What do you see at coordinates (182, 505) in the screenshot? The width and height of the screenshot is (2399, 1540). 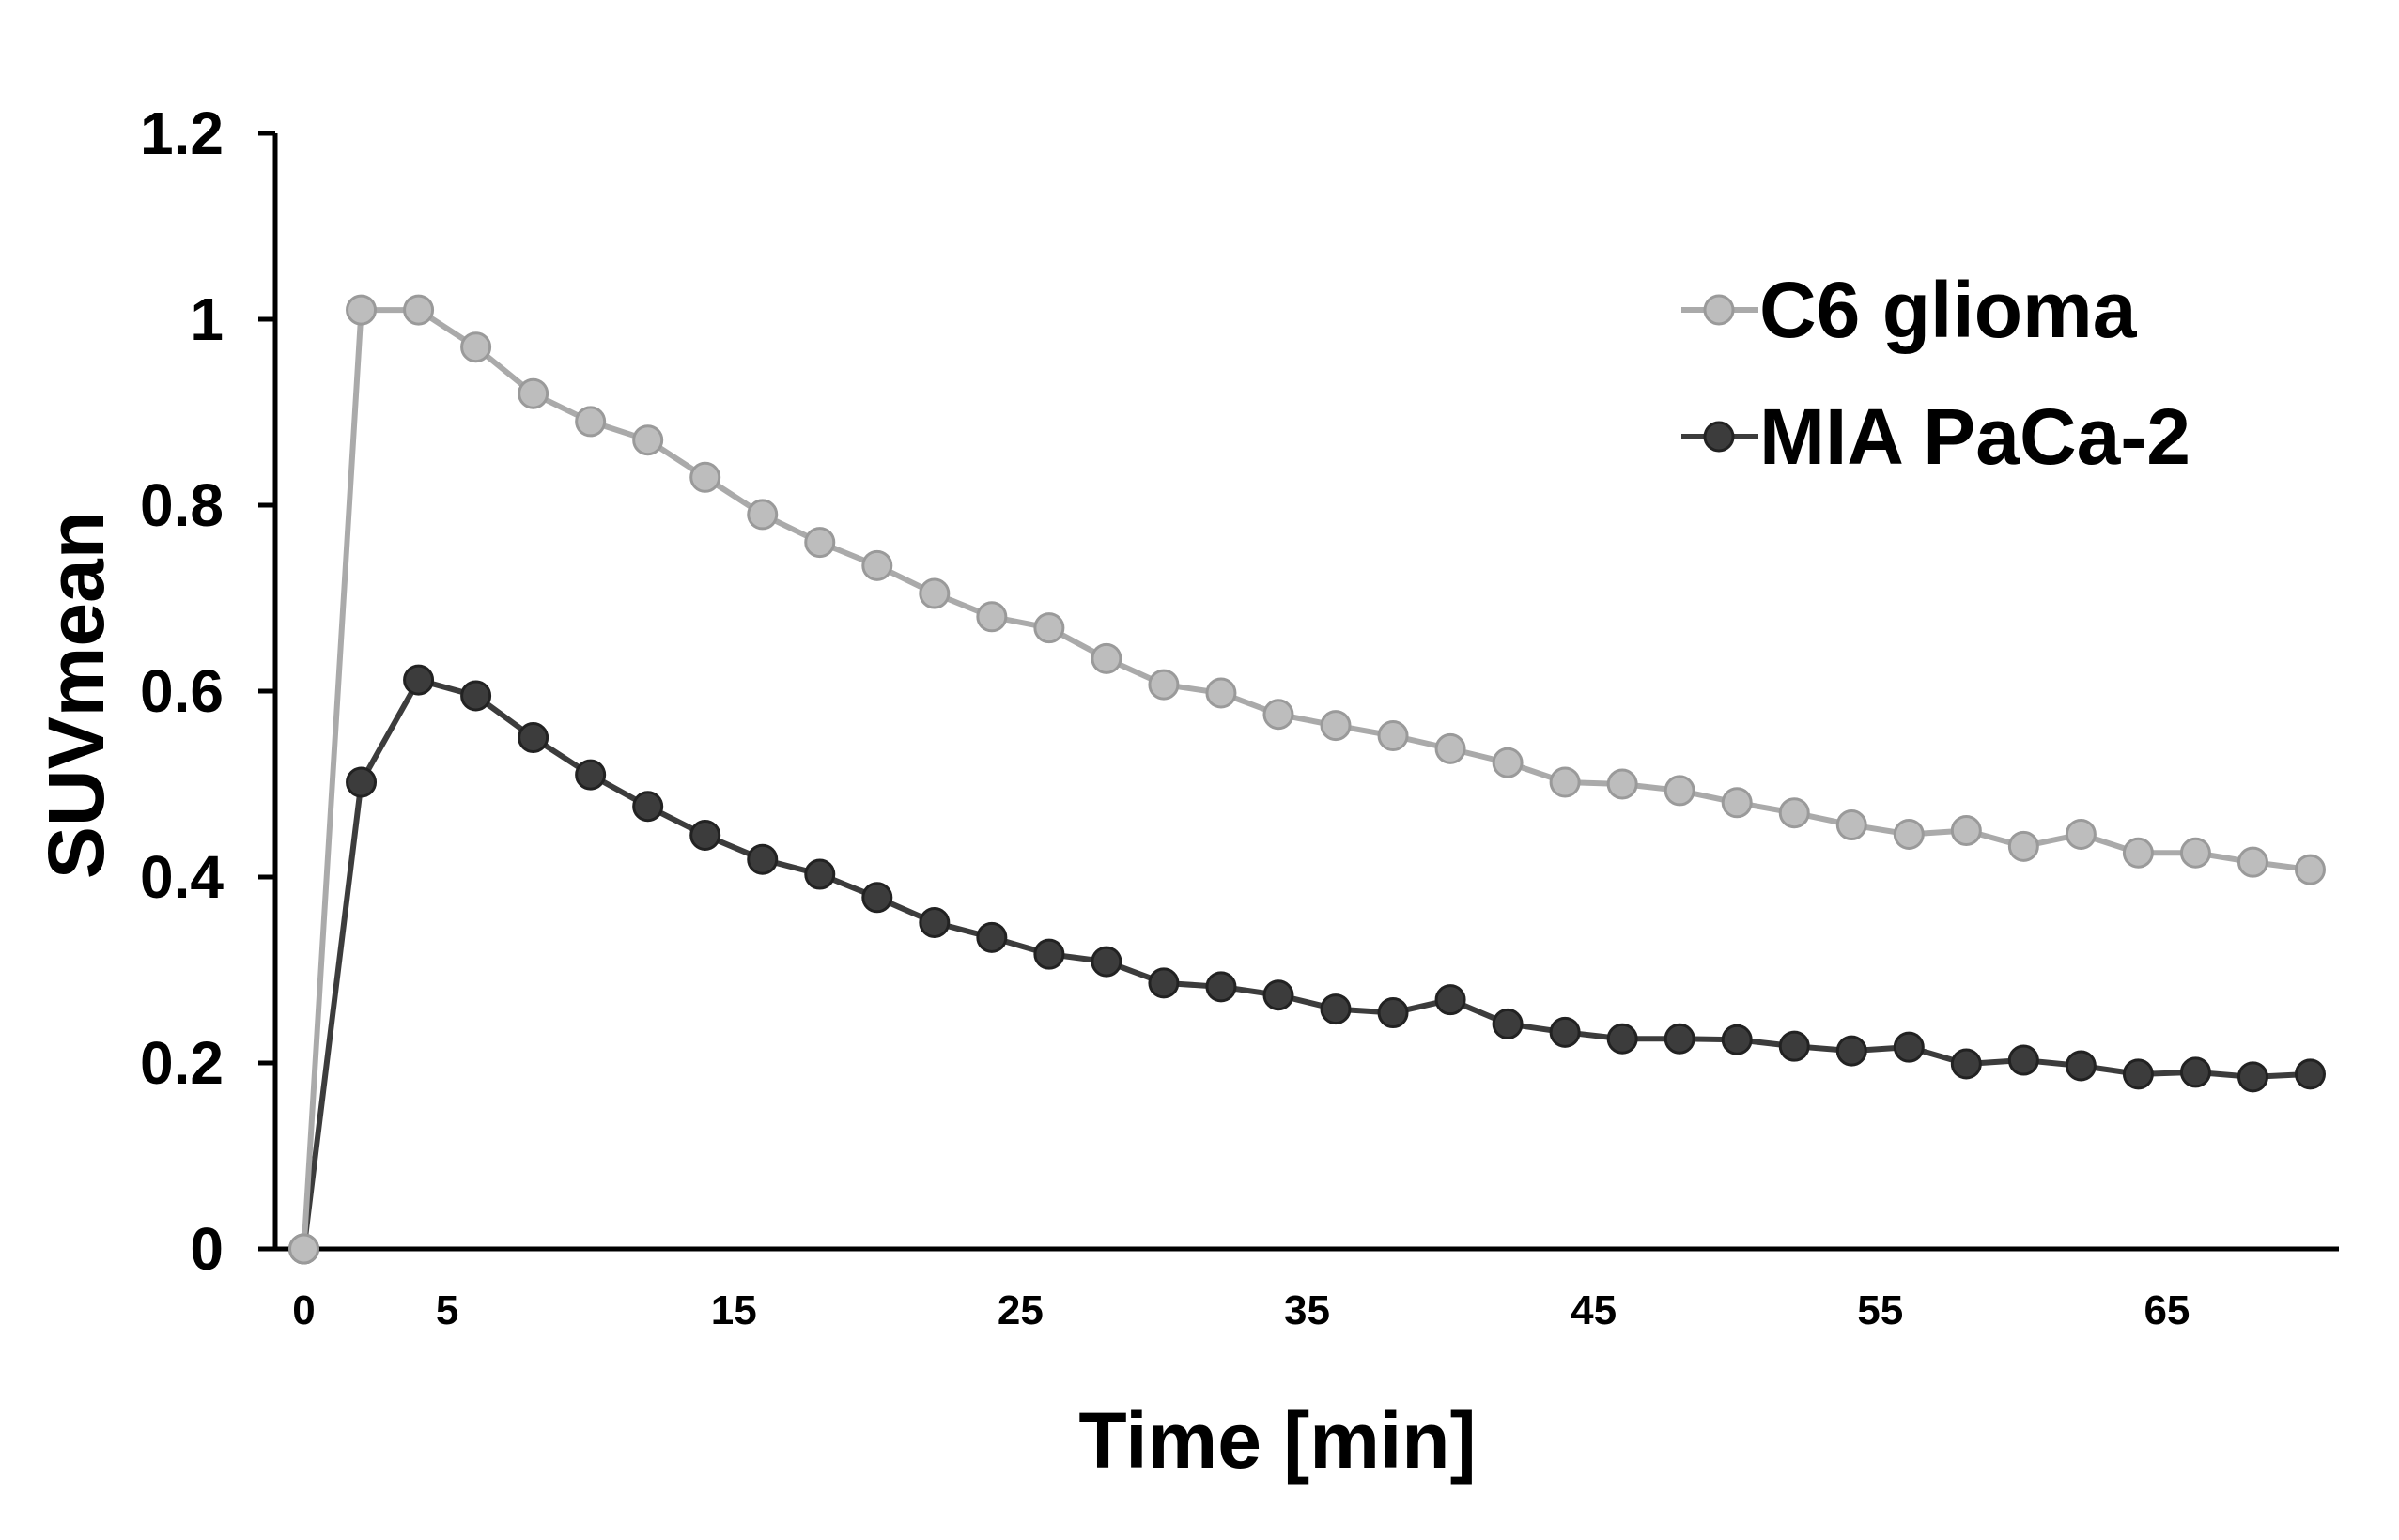 I see `y-tick-label: 0.8` at bounding box center [182, 505].